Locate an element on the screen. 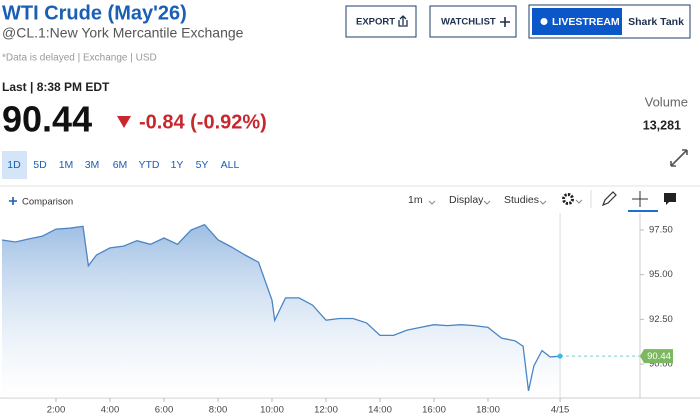 This screenshot has width=700, height=417. x-tick-label: 4/15 is located at coordinates (560, 410).